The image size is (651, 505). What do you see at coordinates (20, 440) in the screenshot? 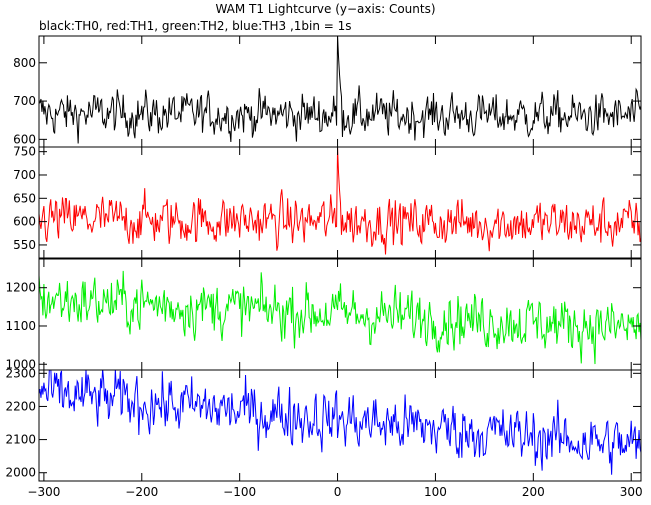
I see `y-tick-label: 2100` at bounding box center [20, 440].